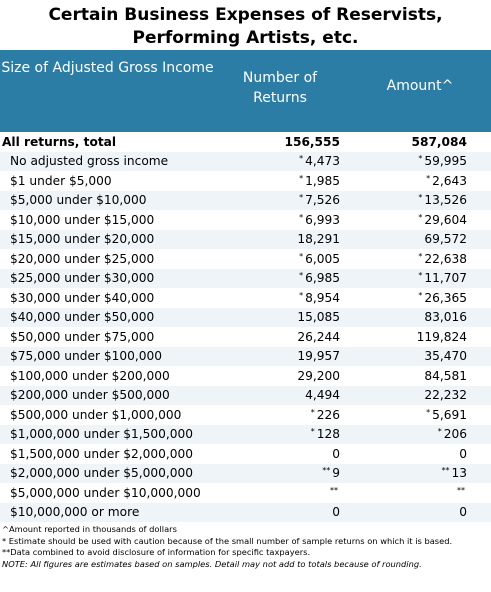 This screenshot has width=491, height=592. Describe the element at coordinates (415, 317) in the screenshot. I see `amount: 83,016` at that location.